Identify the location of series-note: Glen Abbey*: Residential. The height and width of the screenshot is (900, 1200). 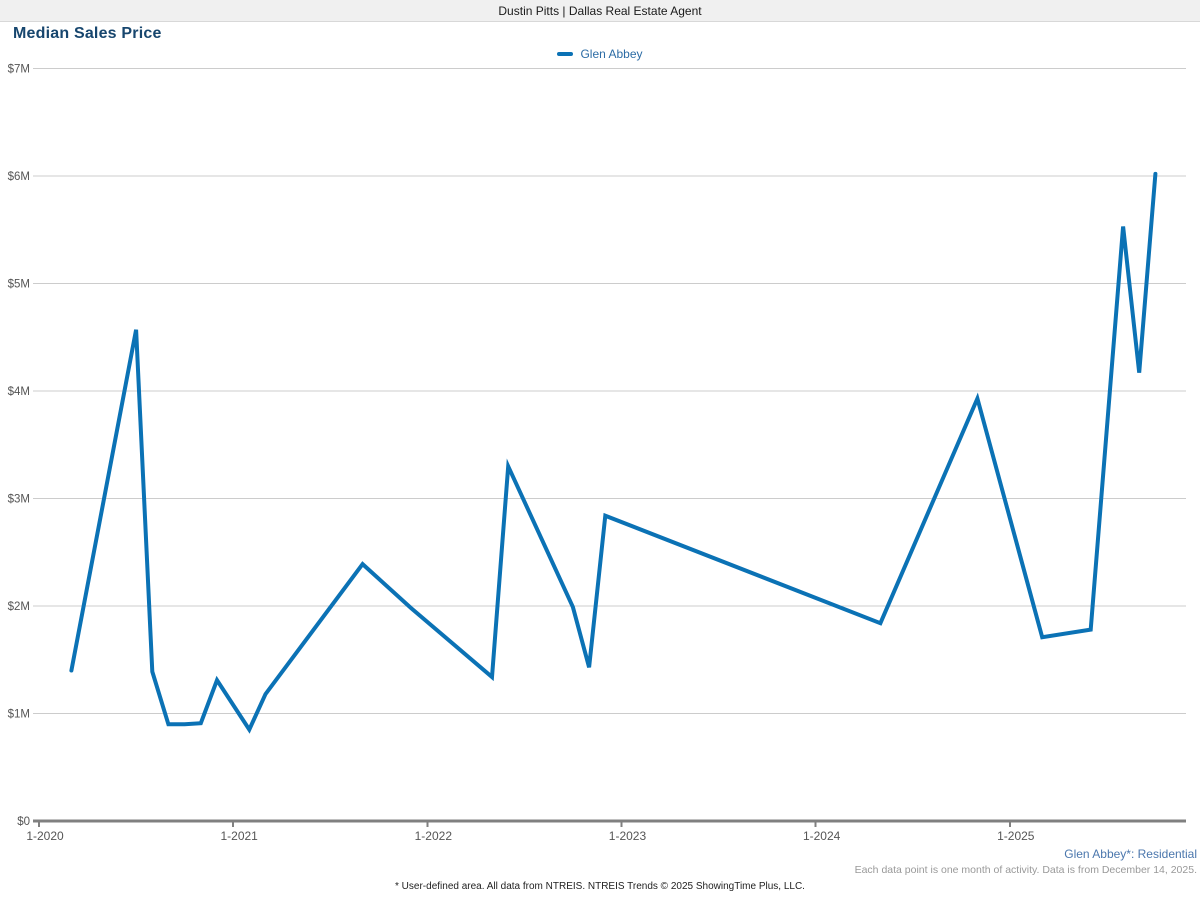
(1130, 854).